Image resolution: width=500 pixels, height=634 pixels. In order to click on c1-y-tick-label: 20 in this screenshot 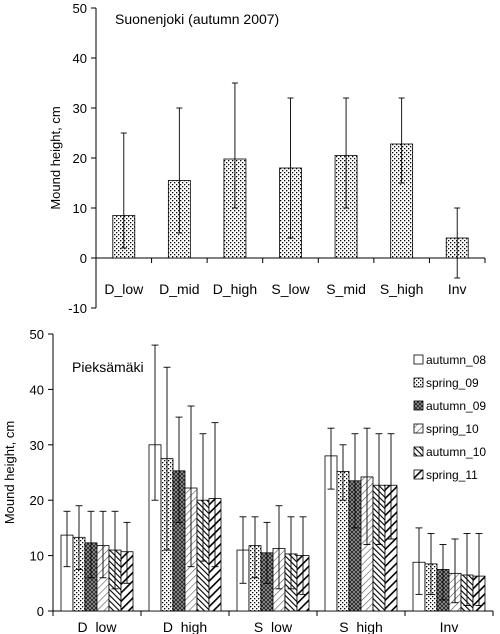, I will do `click(80, 158)`.